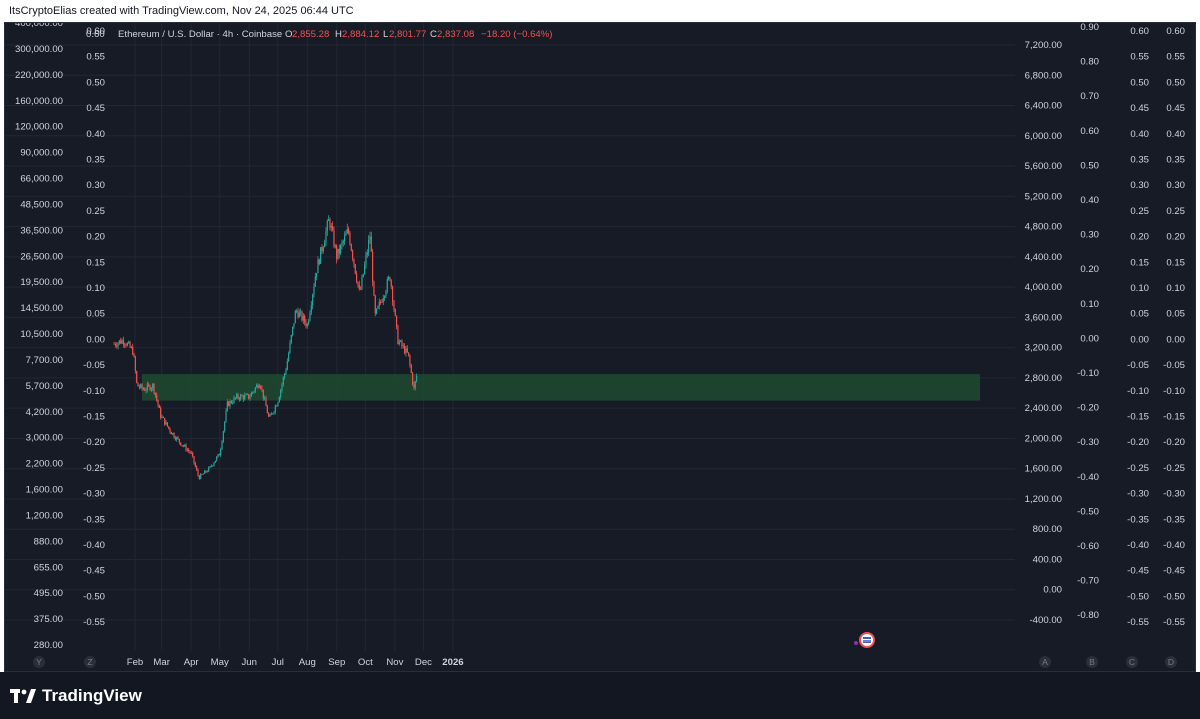  What do you see at coordinates (265, 347) in the screenshot?
I see `candlesticks` at bounding box center [265, 347].